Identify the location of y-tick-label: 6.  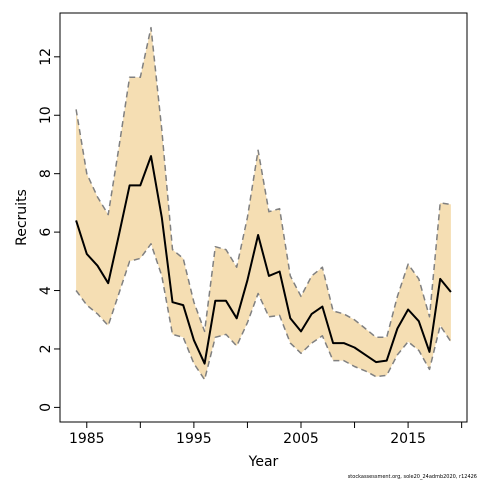
(46, 232).